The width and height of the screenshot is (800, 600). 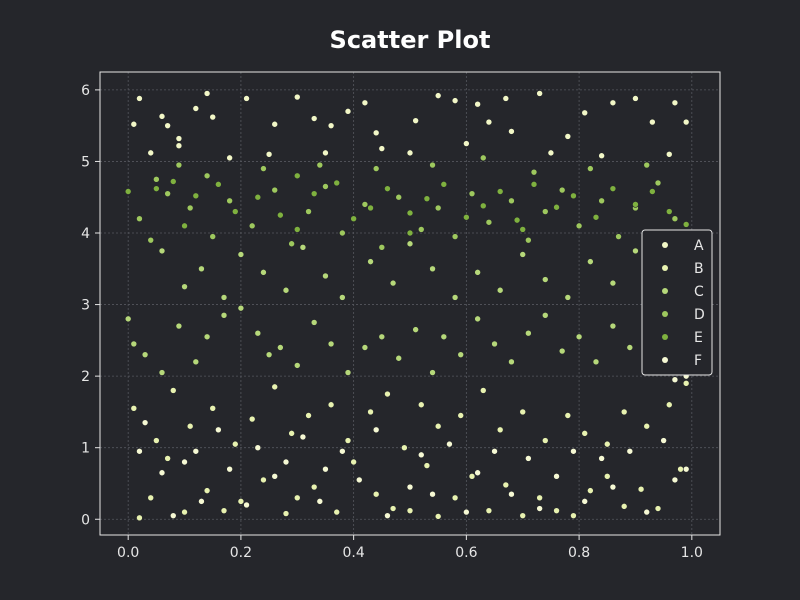 I want to click on legend-label-d: D, so click(x=699, y=315).